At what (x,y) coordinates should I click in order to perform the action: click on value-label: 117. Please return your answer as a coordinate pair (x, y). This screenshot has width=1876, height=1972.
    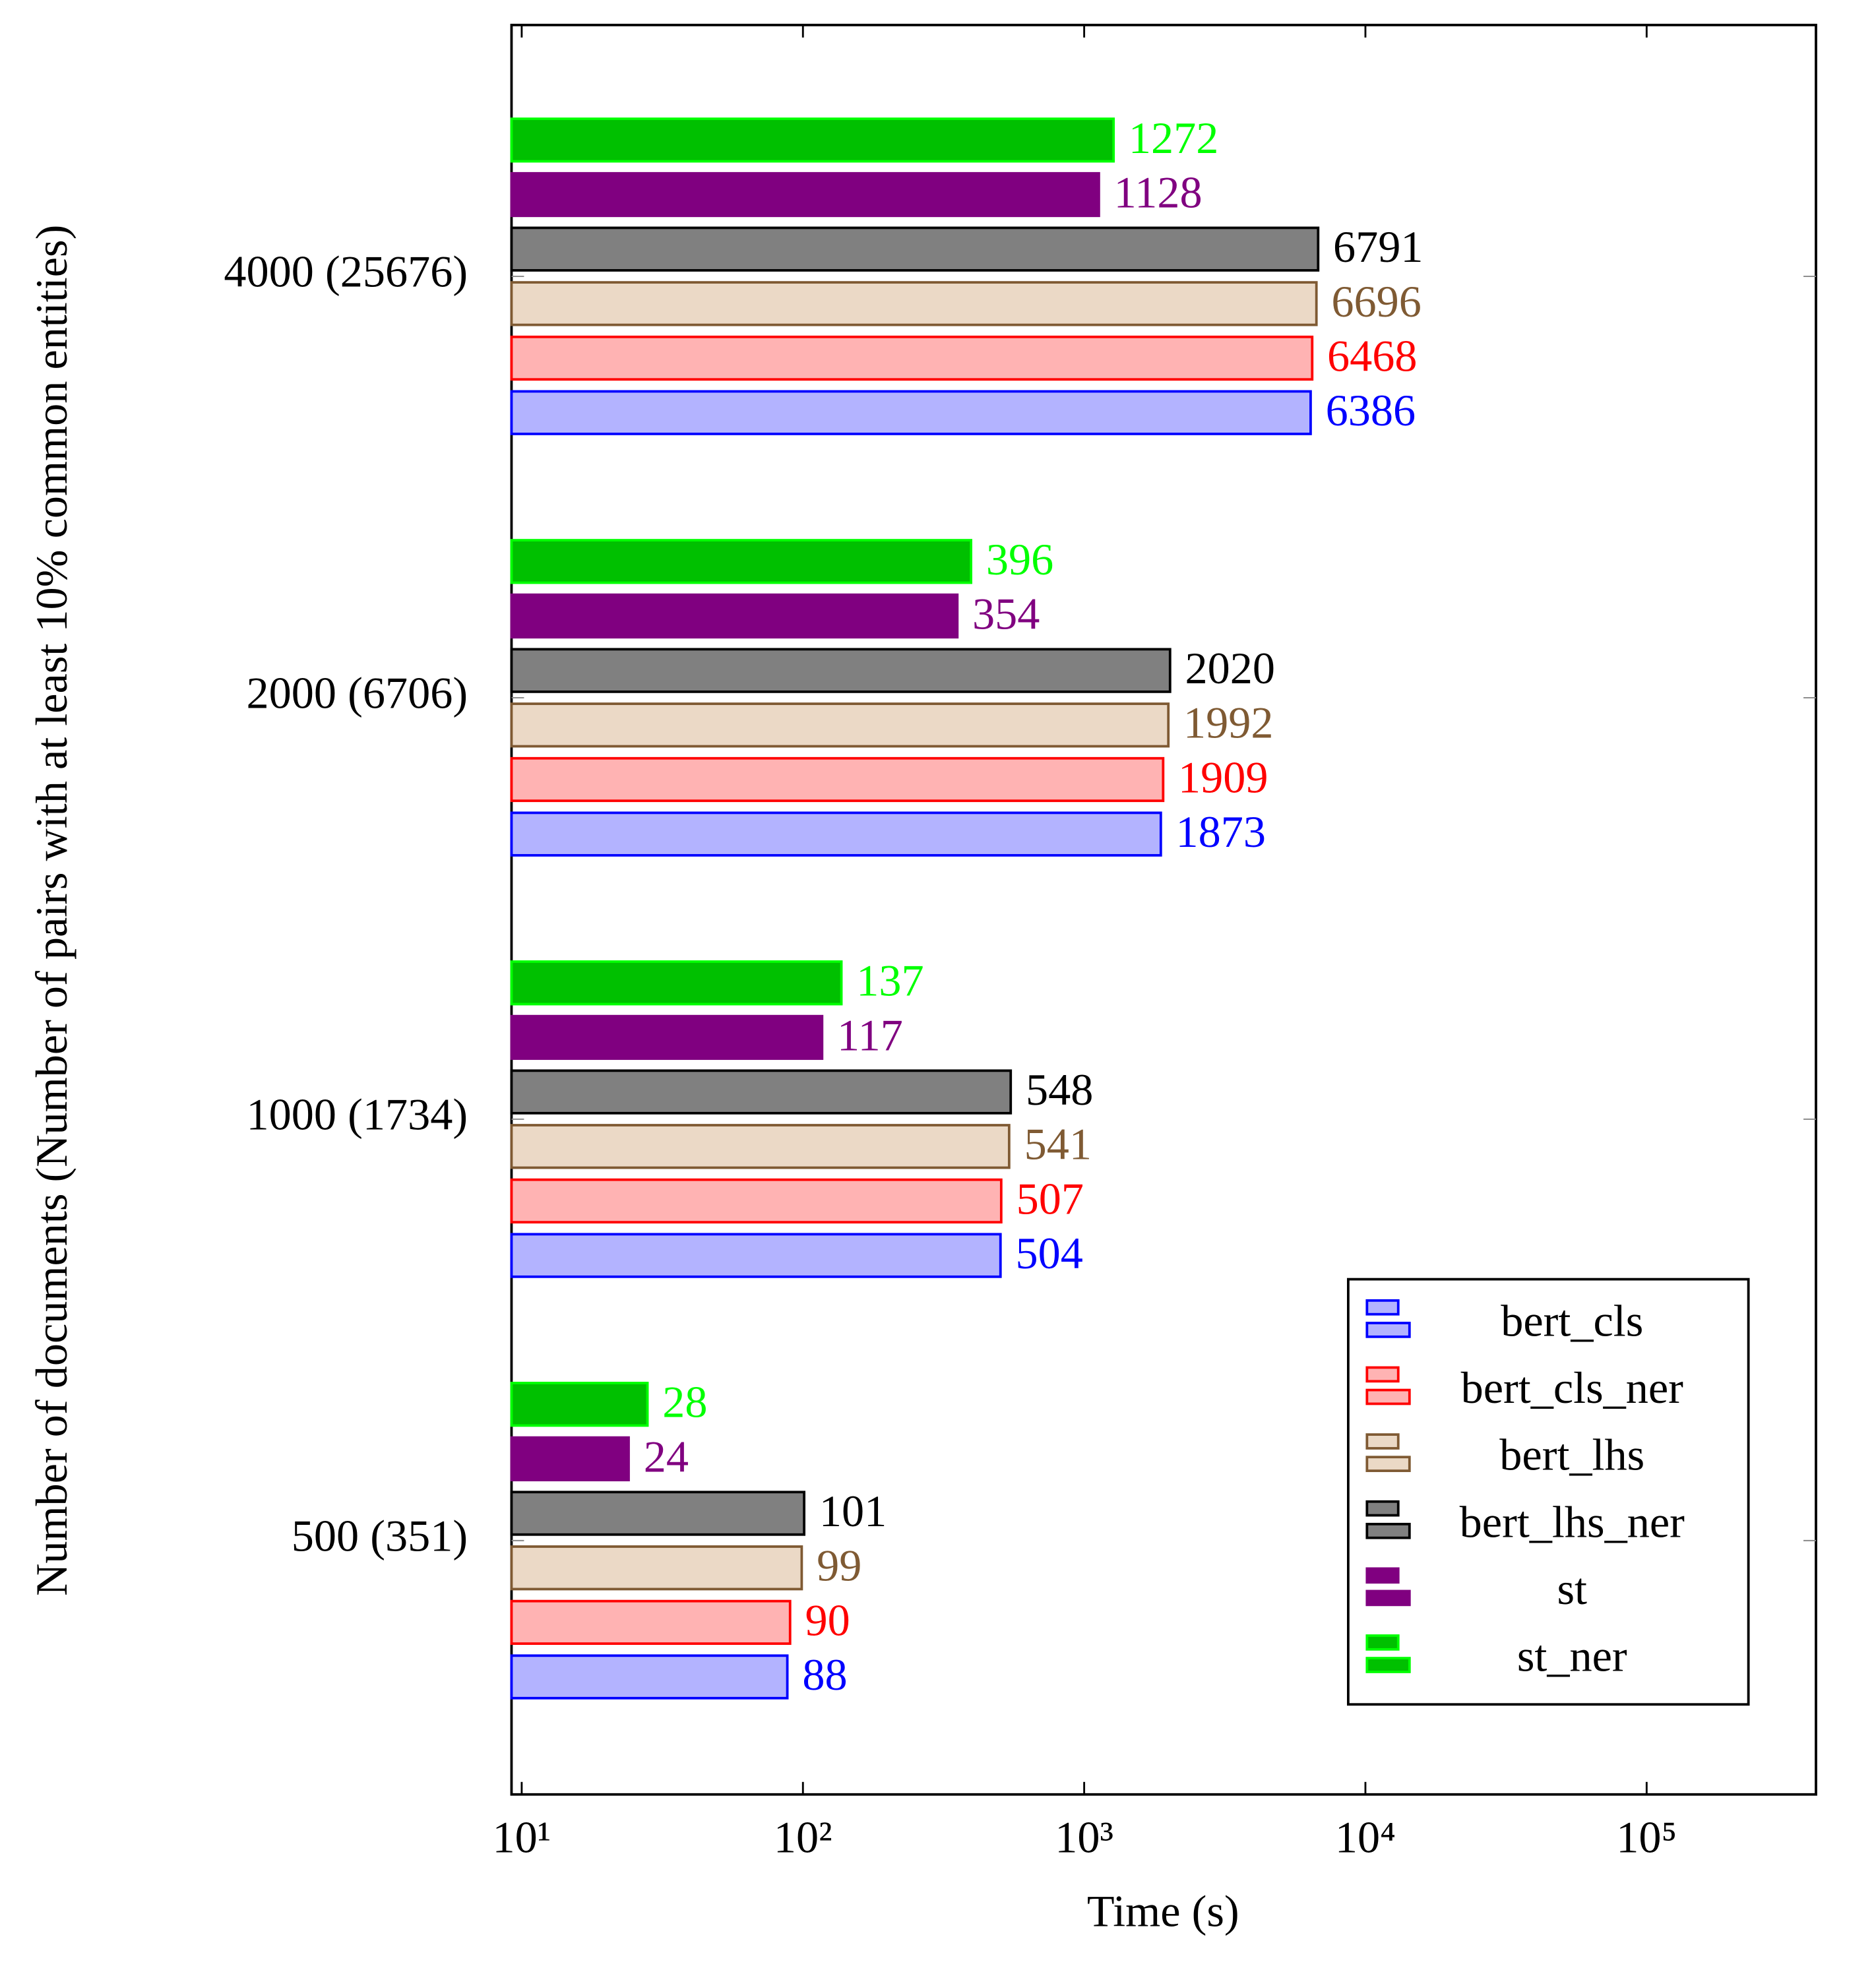
    Looking at the image, I should click on (870, 1035).